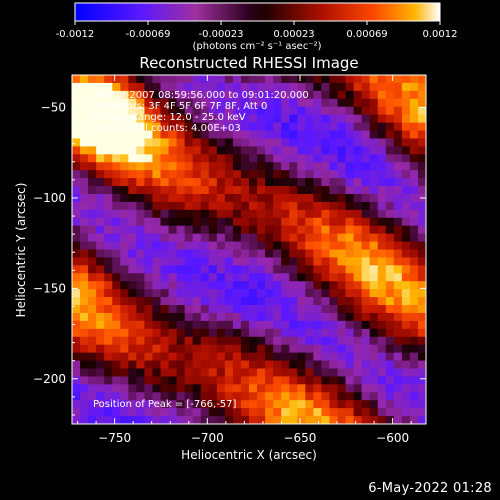 The image size is (500, 500). What do you see at coordinates (430, 488) in the screenshot?
I see `footer-timestamp: 6-May-2022 01:28` at bounding box center [430, 488].